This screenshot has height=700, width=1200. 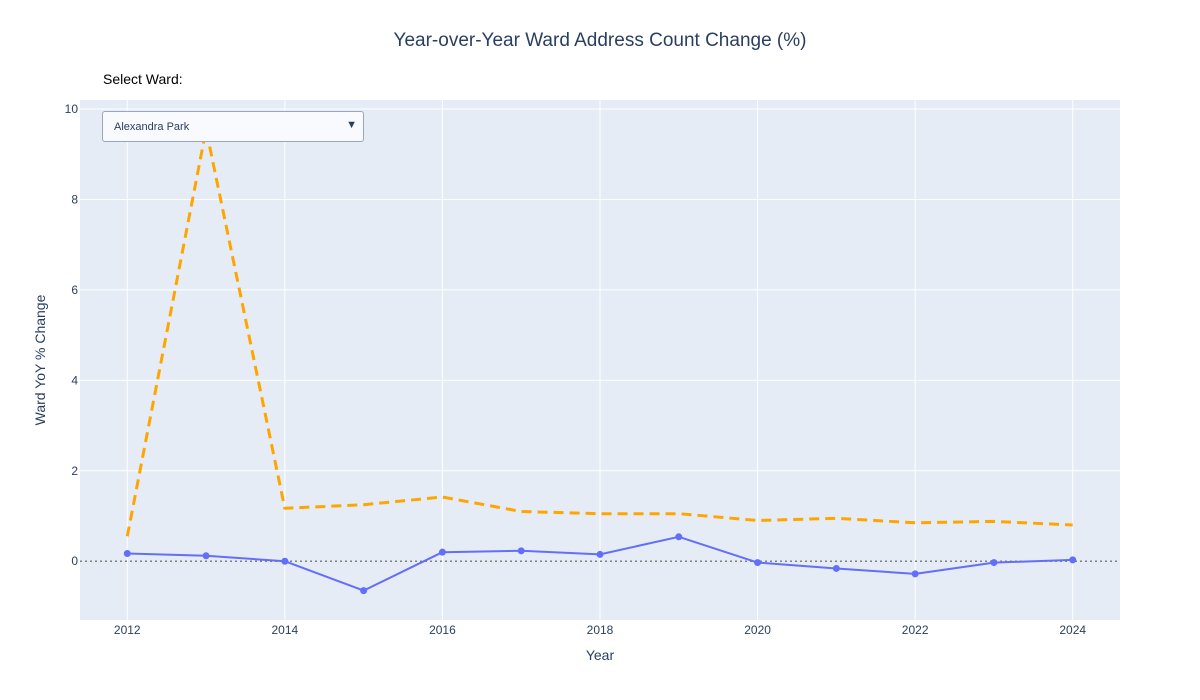 I want to click on y-axis-label: Ward YoY % Change, so click(x=40, y=359).